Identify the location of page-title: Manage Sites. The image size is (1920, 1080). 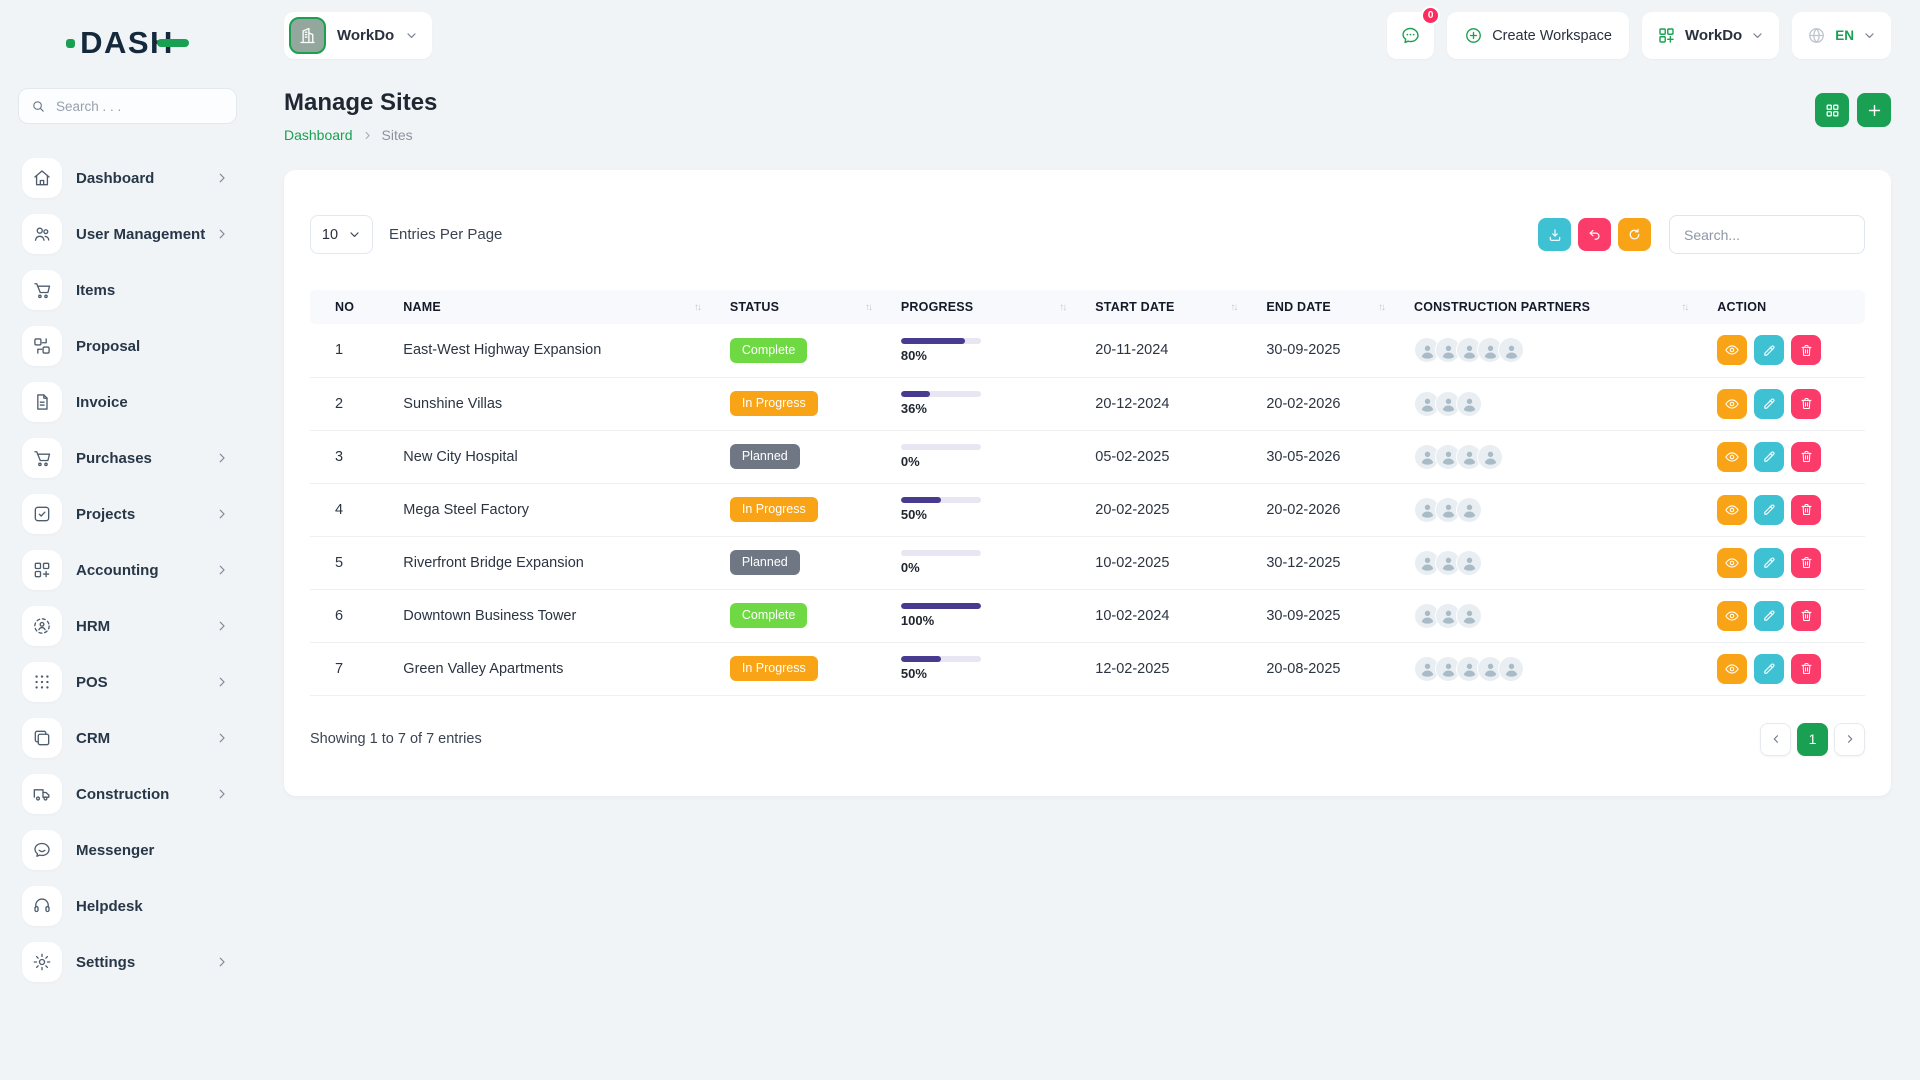
(361, 102).